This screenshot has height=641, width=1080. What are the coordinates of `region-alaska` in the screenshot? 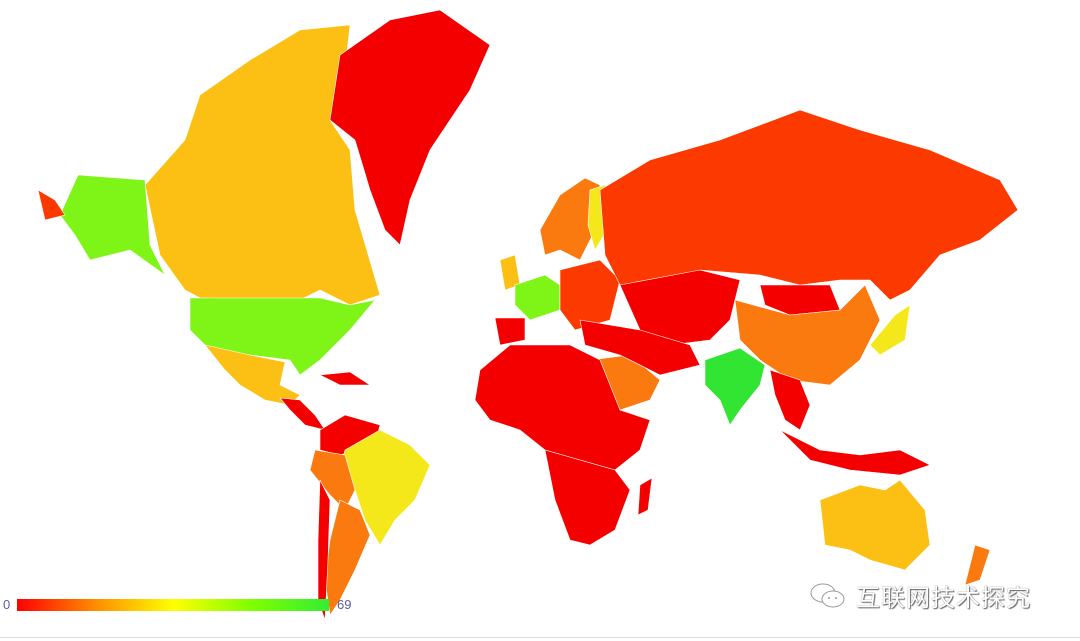 It's located at (112, 225).